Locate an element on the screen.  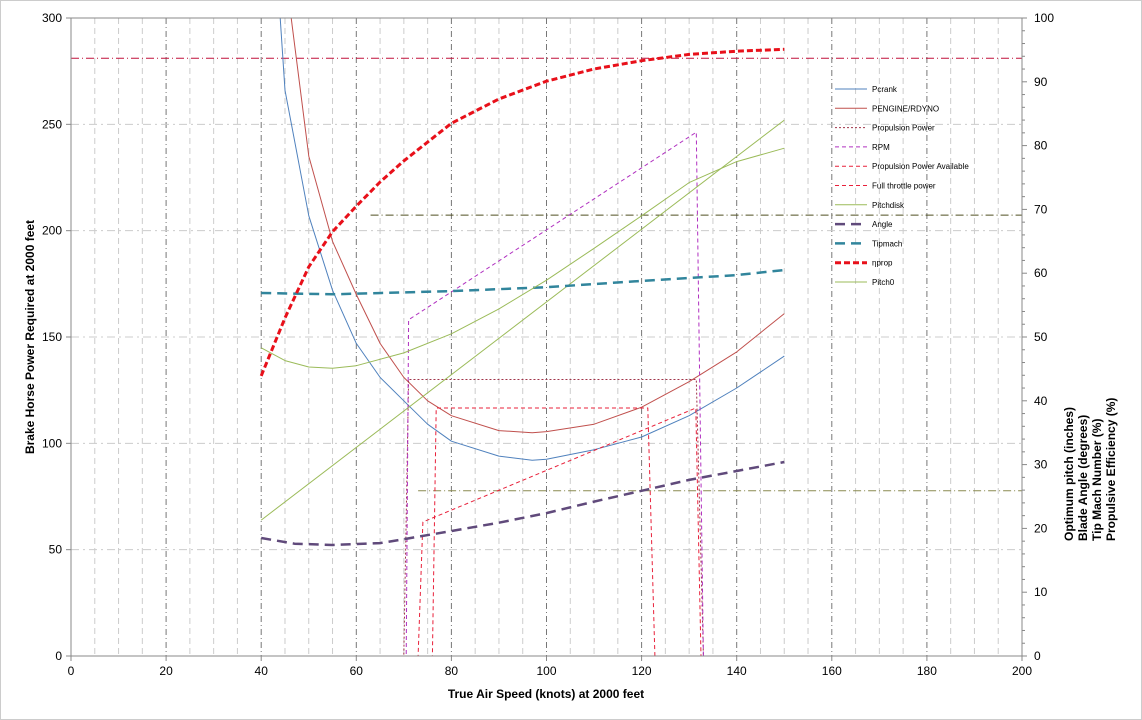
legend-label: Propulsion Power is located at coordinates (903, 128).